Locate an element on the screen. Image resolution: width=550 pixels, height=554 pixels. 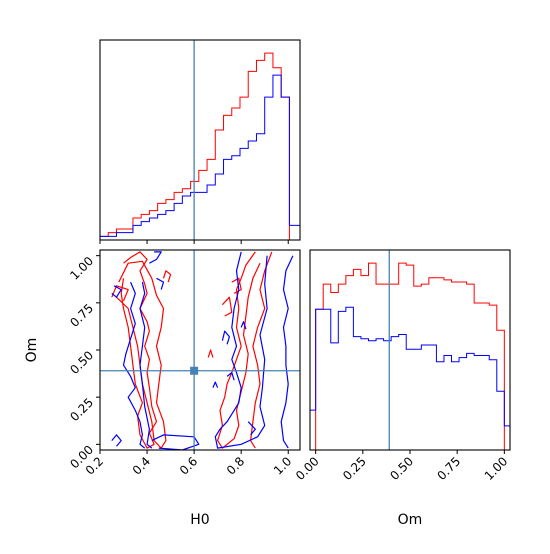
histogram-om-xlabel: Om is located at coordinates (410, 520).